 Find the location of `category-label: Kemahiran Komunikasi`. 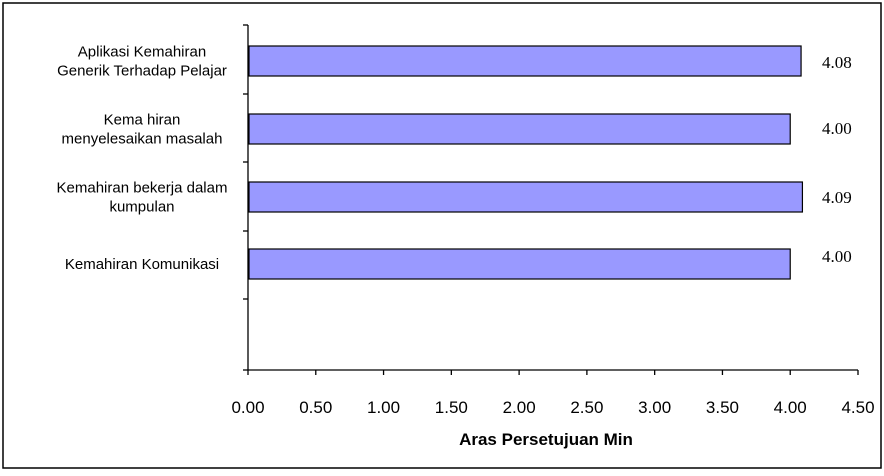

category-label: Kemahiran Komunikasi is located at coordinates (142, 264).